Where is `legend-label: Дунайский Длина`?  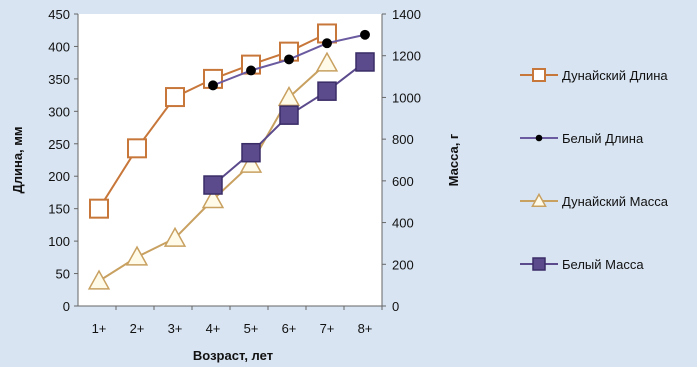 legend-label: Дунайский Длина is located at coordinates (615, 75).